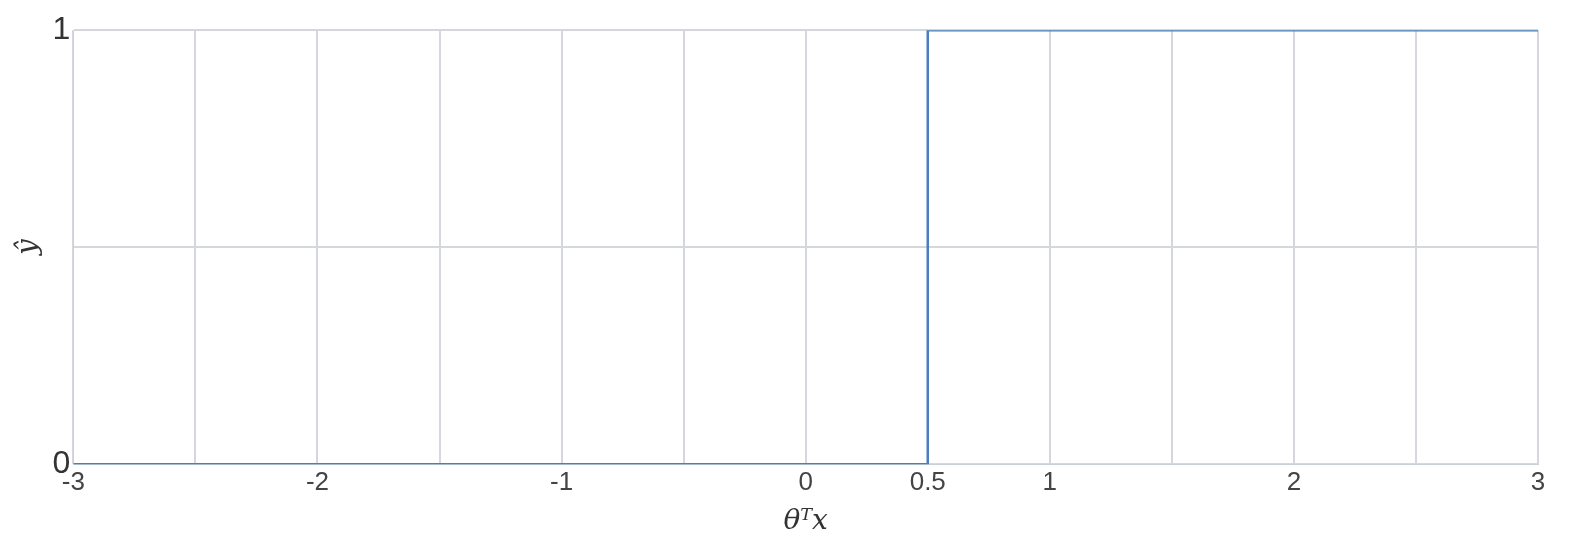  What do you see at coordinates (1050, 480) in the screenshot?
I see `x-tick-label: 1` at bounding box center [1050, 480].